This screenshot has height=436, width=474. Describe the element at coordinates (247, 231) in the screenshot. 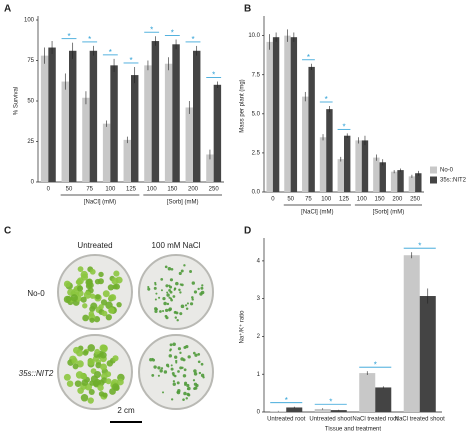

I see `panel-letter: D` at that location.